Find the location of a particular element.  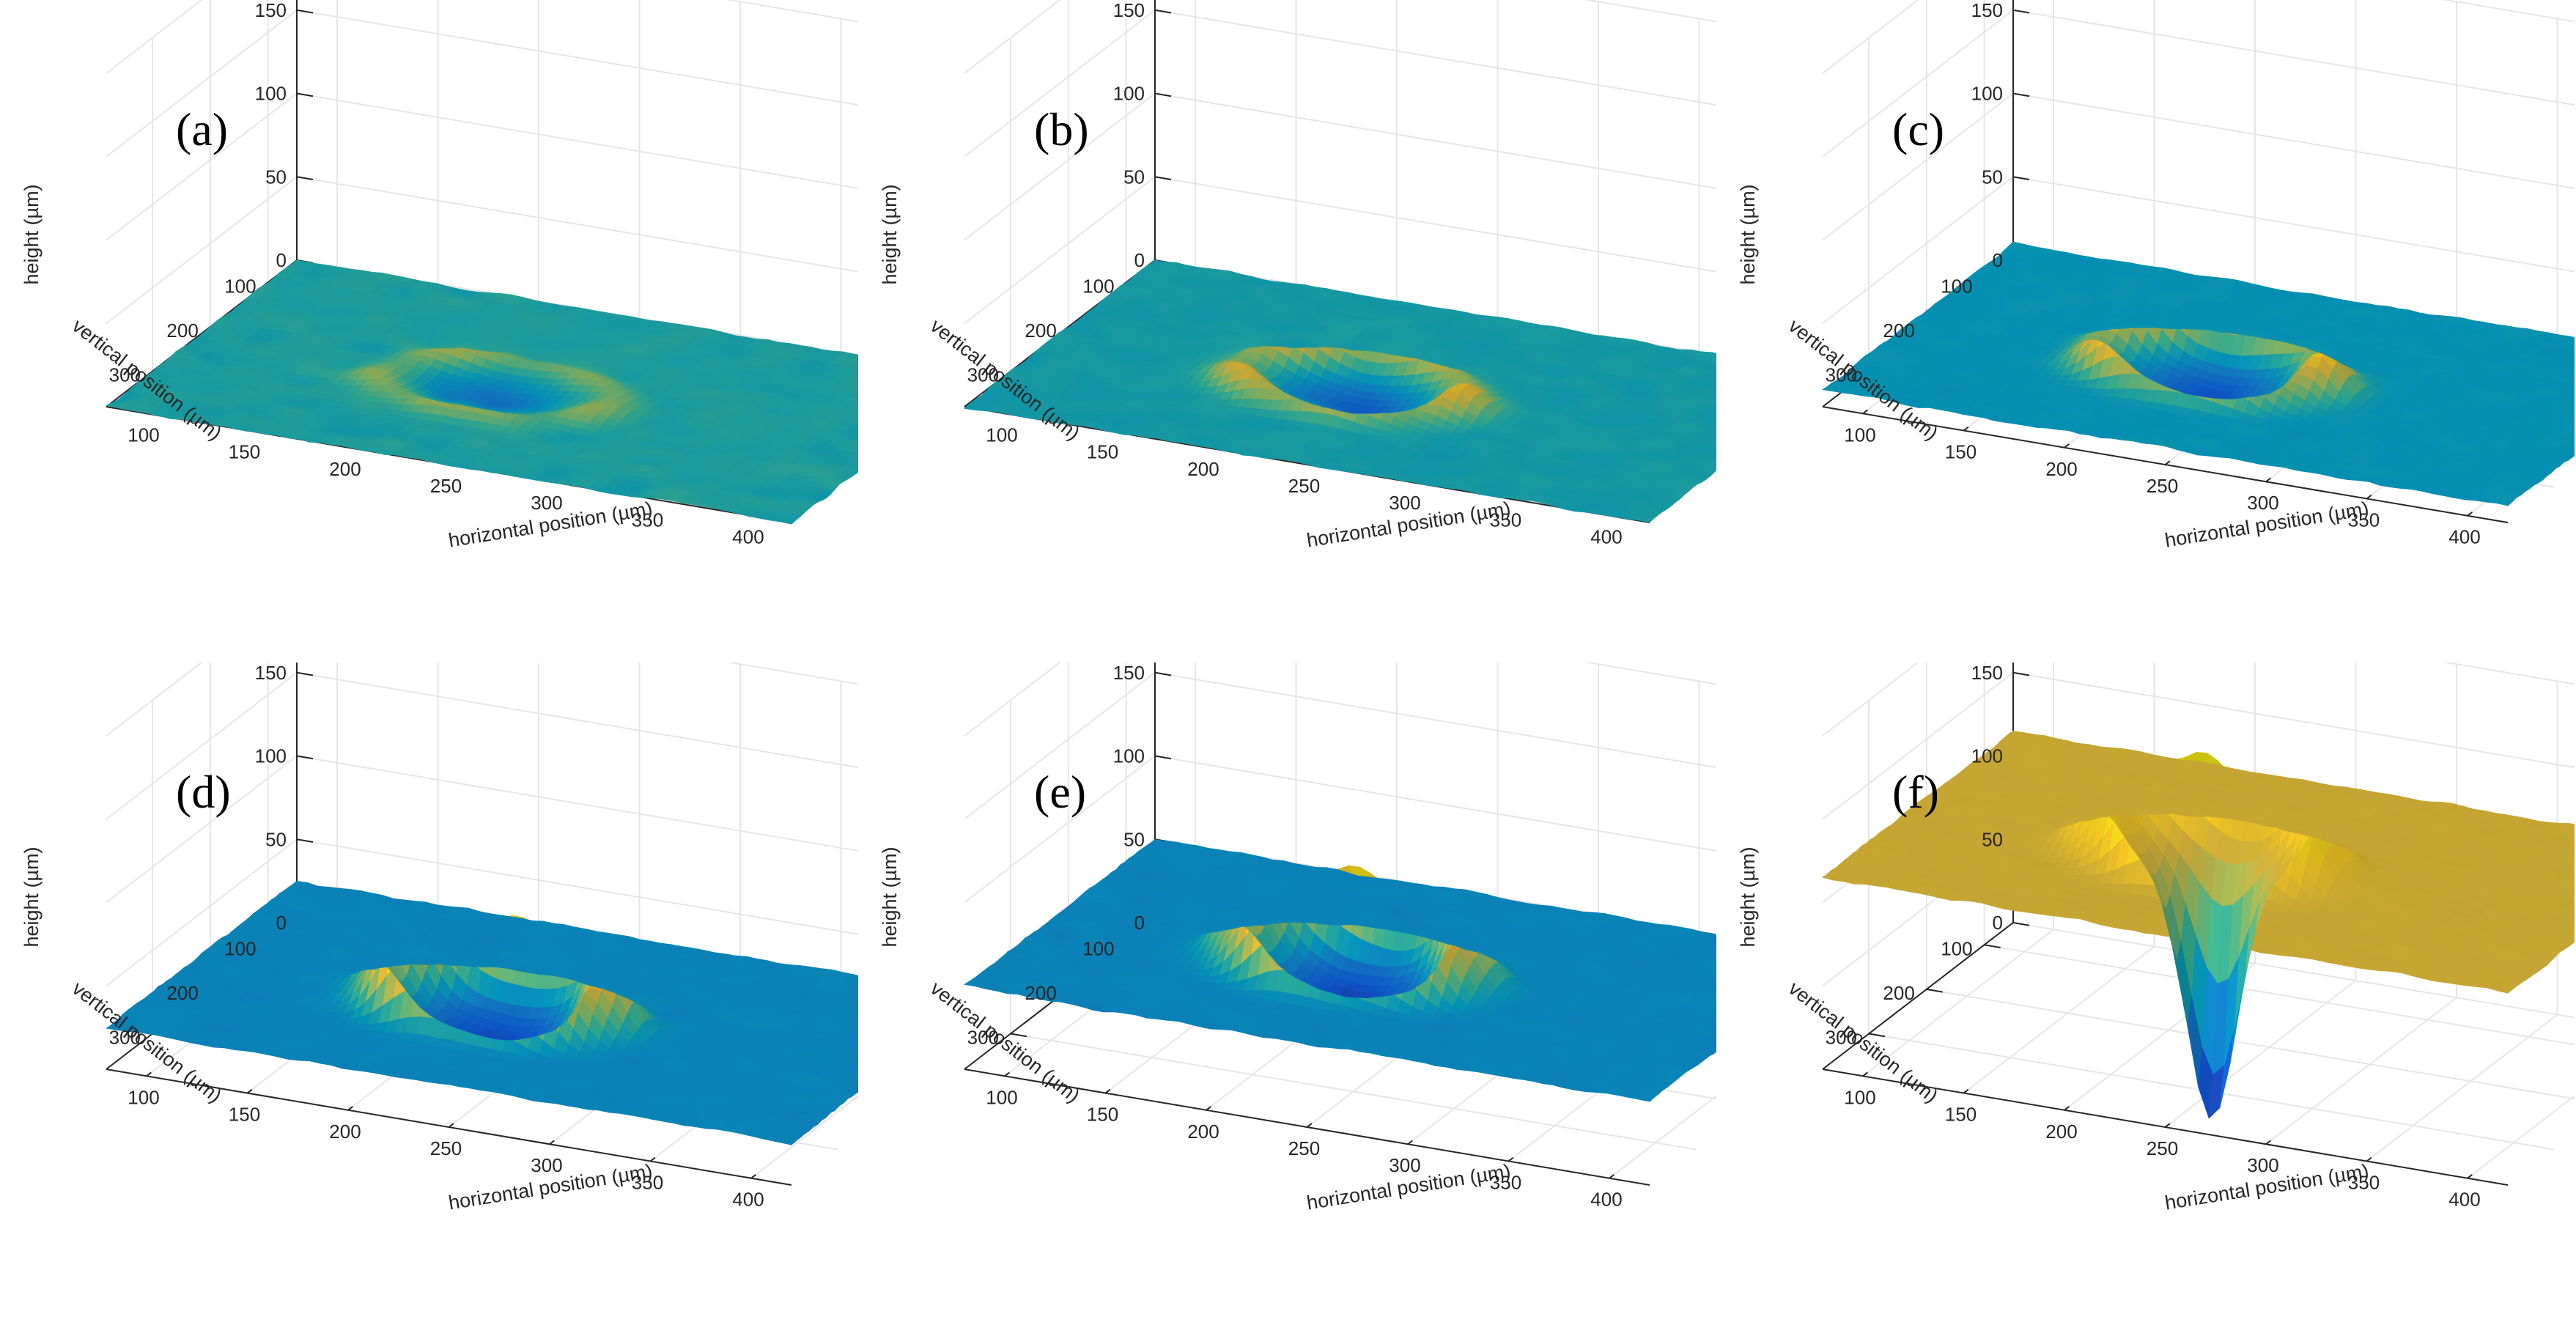

panel-label: (c) is located at coordinates (1918, 129).